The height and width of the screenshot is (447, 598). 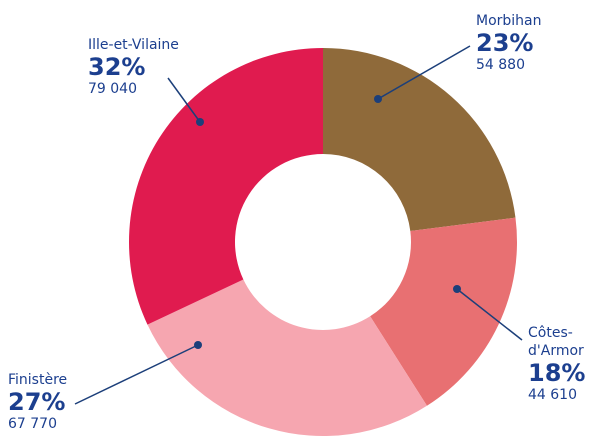 What do you see at coordinates (509, 21) in the screenshot?
I see `category-label: Morbihan` at bounding box center [509, 21].